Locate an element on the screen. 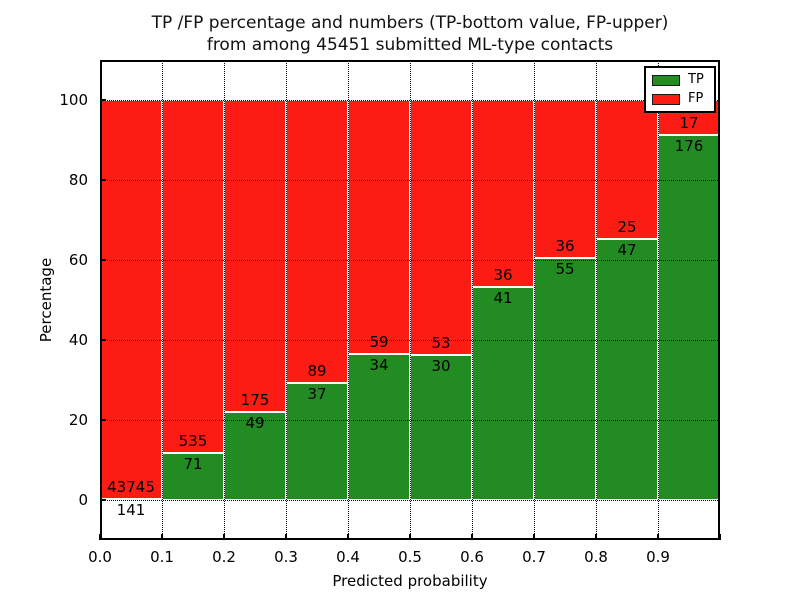 The height and width of the screenshot is (600, 800). tp-count-label: 71 is located at coordinates (193, 464).